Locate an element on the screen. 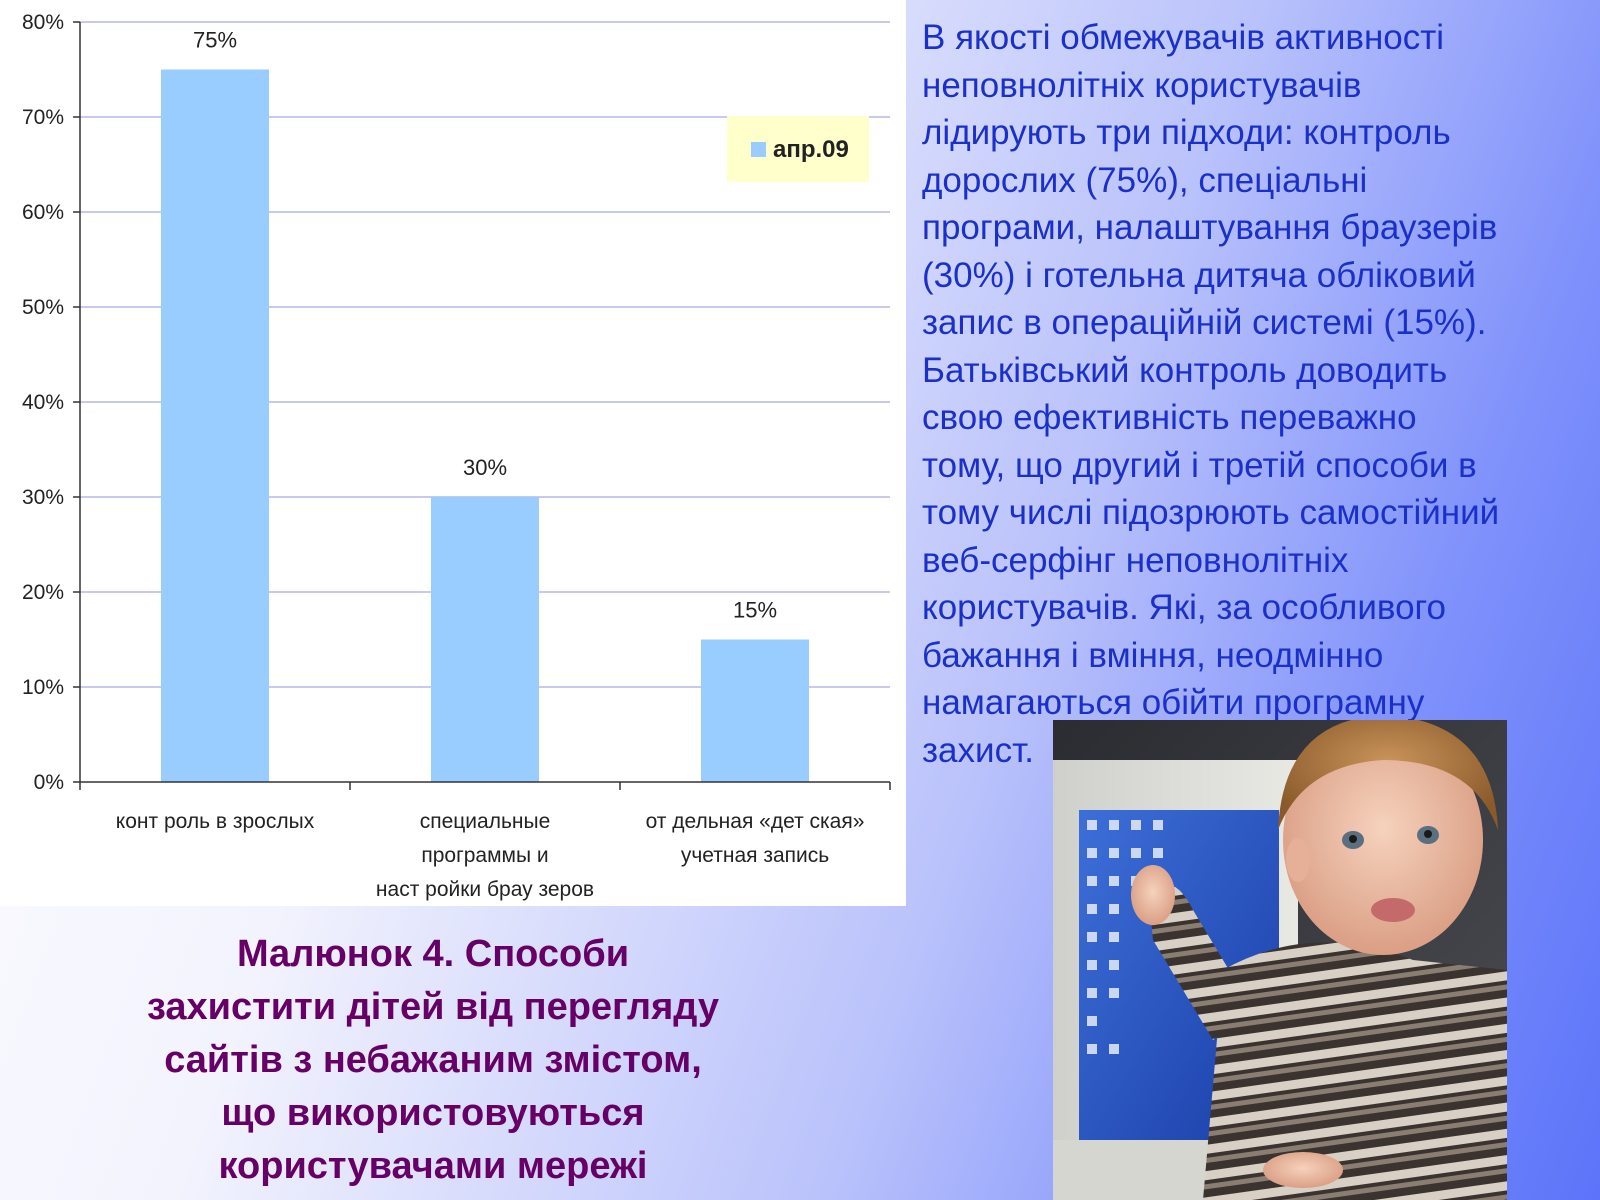  y-tick-label: 30% is located at coordinates (43, 497).